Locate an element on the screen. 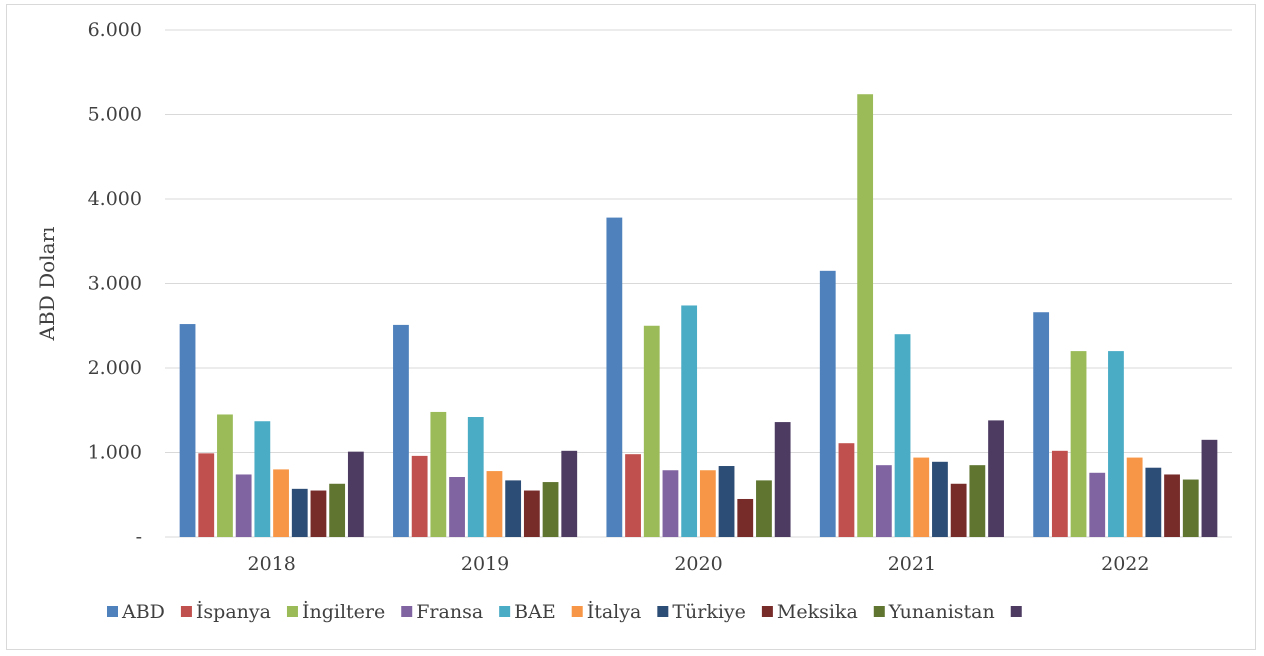 Image resolution: width=1264 pixels, height=656 pixels. legend-label: BAE is located at coordinates (535, 612).